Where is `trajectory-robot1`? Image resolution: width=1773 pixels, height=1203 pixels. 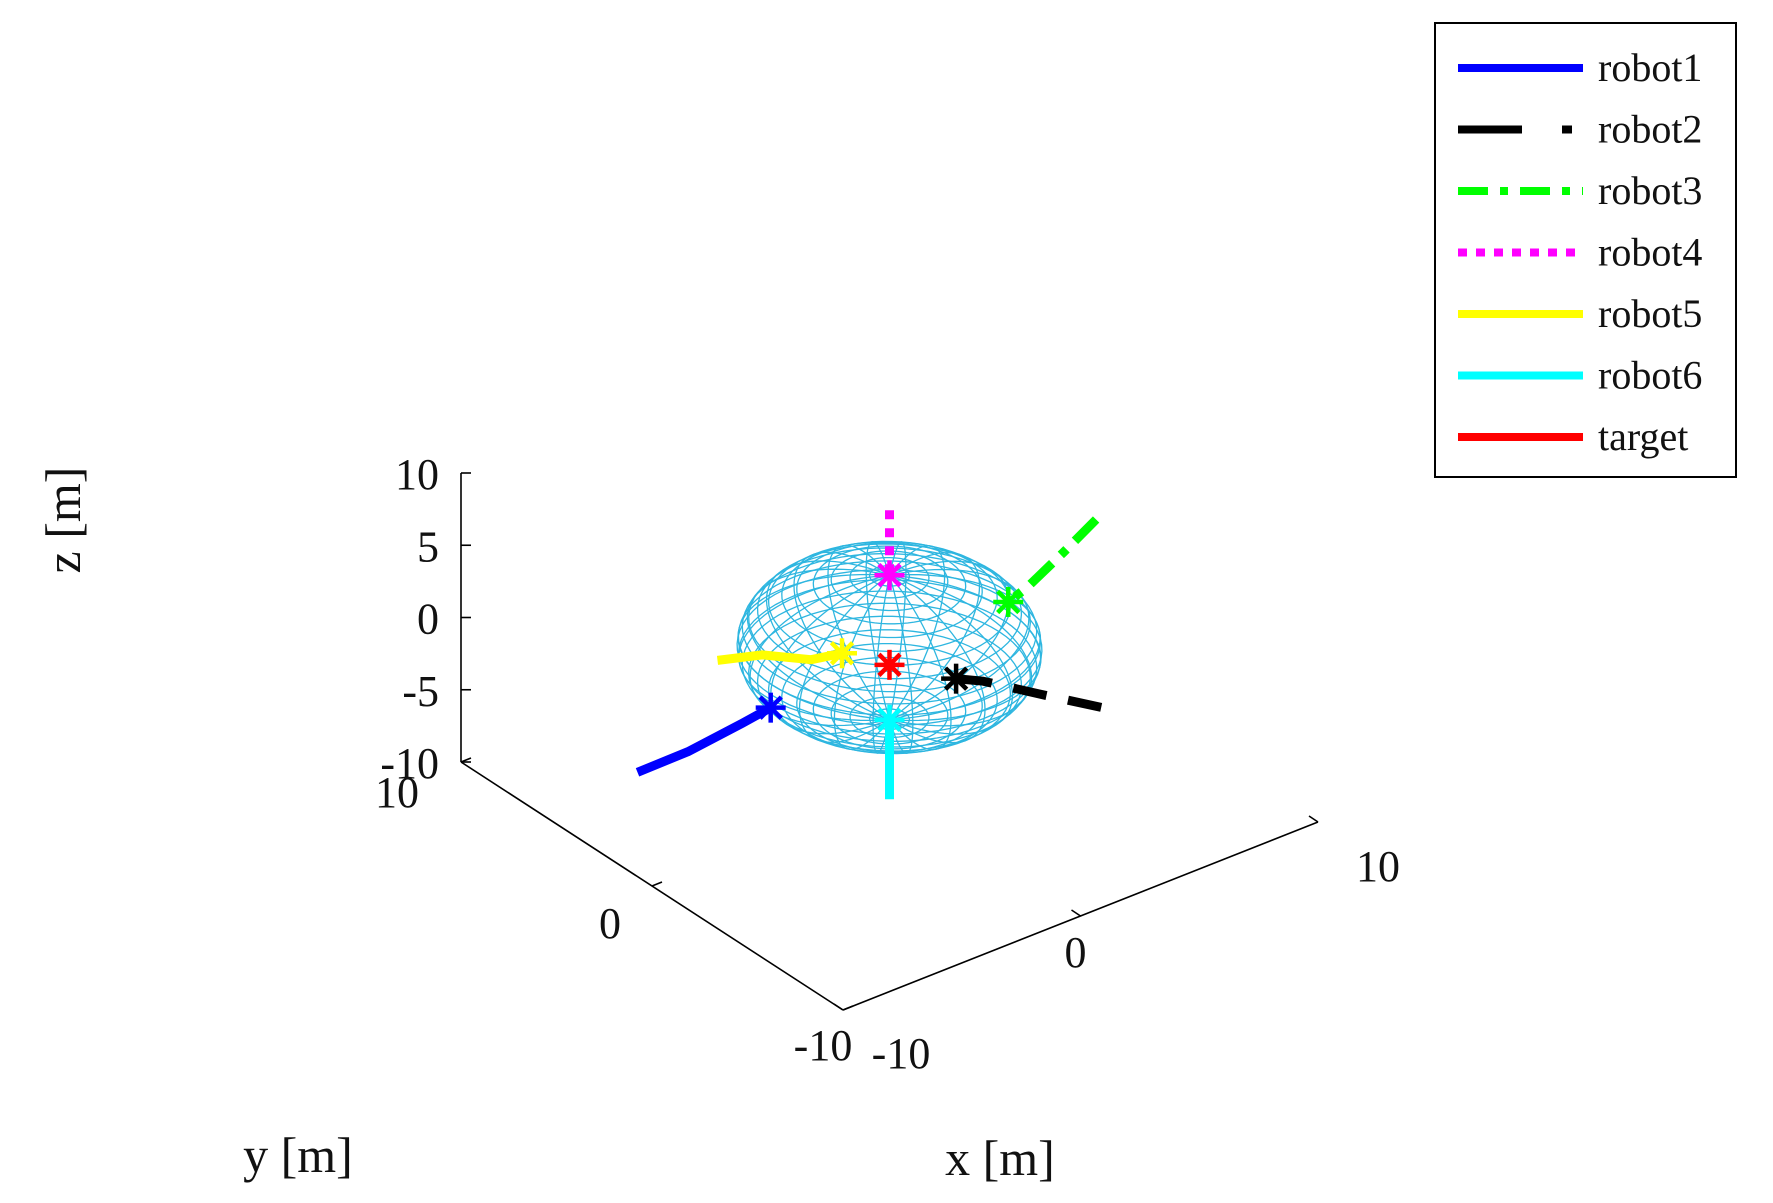
trajectory-robot1 is located at coordinates (704, 740).